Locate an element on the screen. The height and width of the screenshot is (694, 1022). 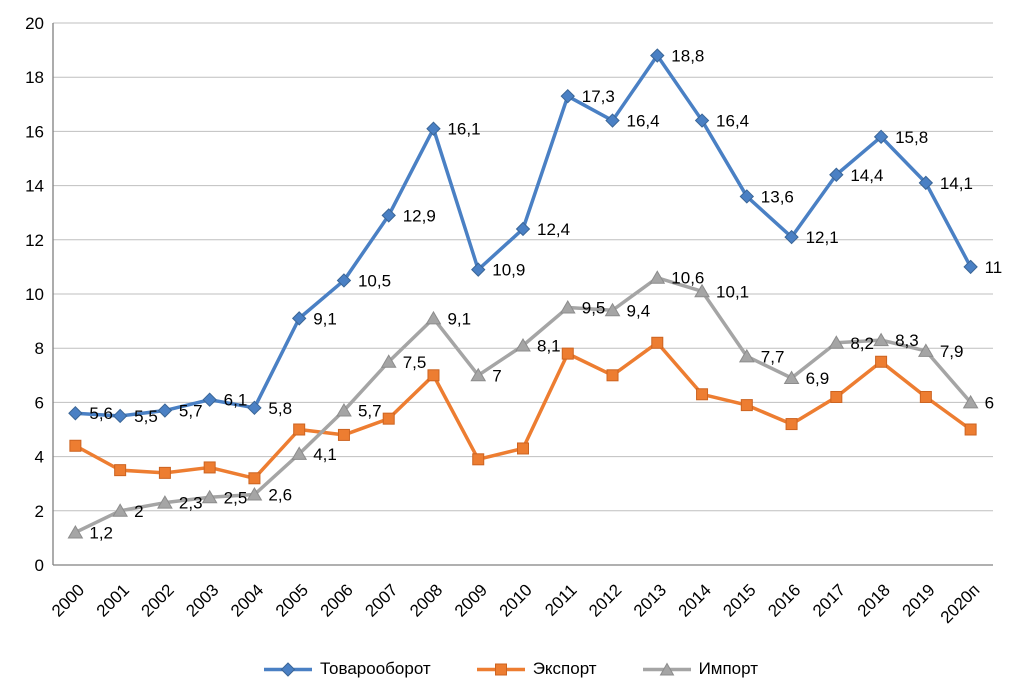
legend-item-tovarooborot: Товарооборот is located at coordinates (347, 669).